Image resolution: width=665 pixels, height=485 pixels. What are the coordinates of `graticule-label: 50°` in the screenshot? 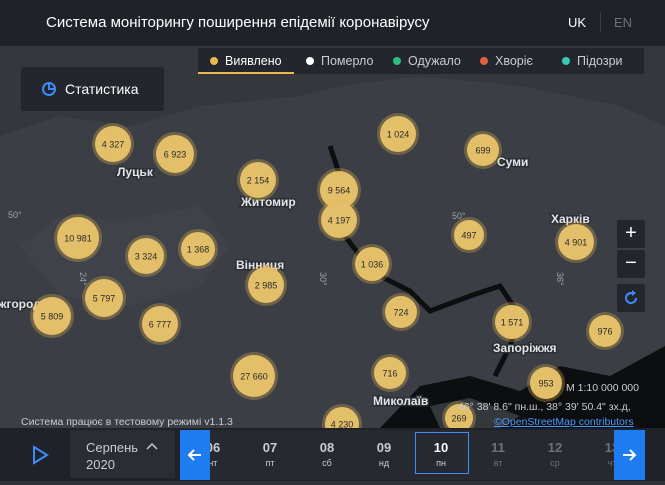 It's located at (15, 215).